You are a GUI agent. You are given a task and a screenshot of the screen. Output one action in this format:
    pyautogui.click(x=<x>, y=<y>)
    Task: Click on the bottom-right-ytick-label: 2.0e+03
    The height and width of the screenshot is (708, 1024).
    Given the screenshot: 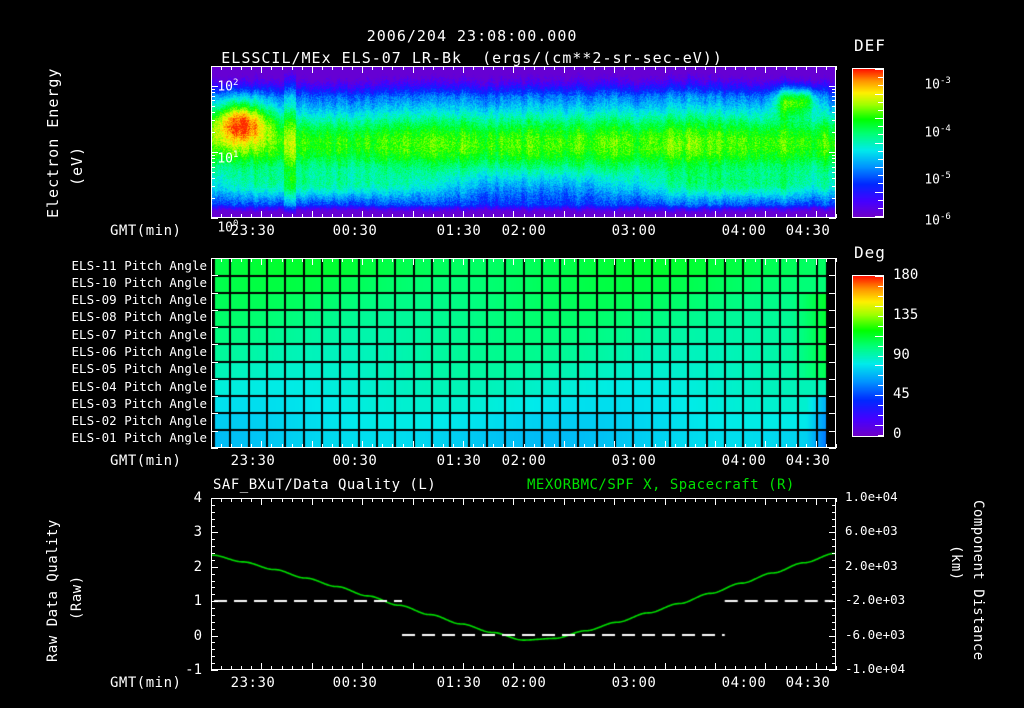 What is the action you would take?
    pyautogui.click(x=871, y=565)
    